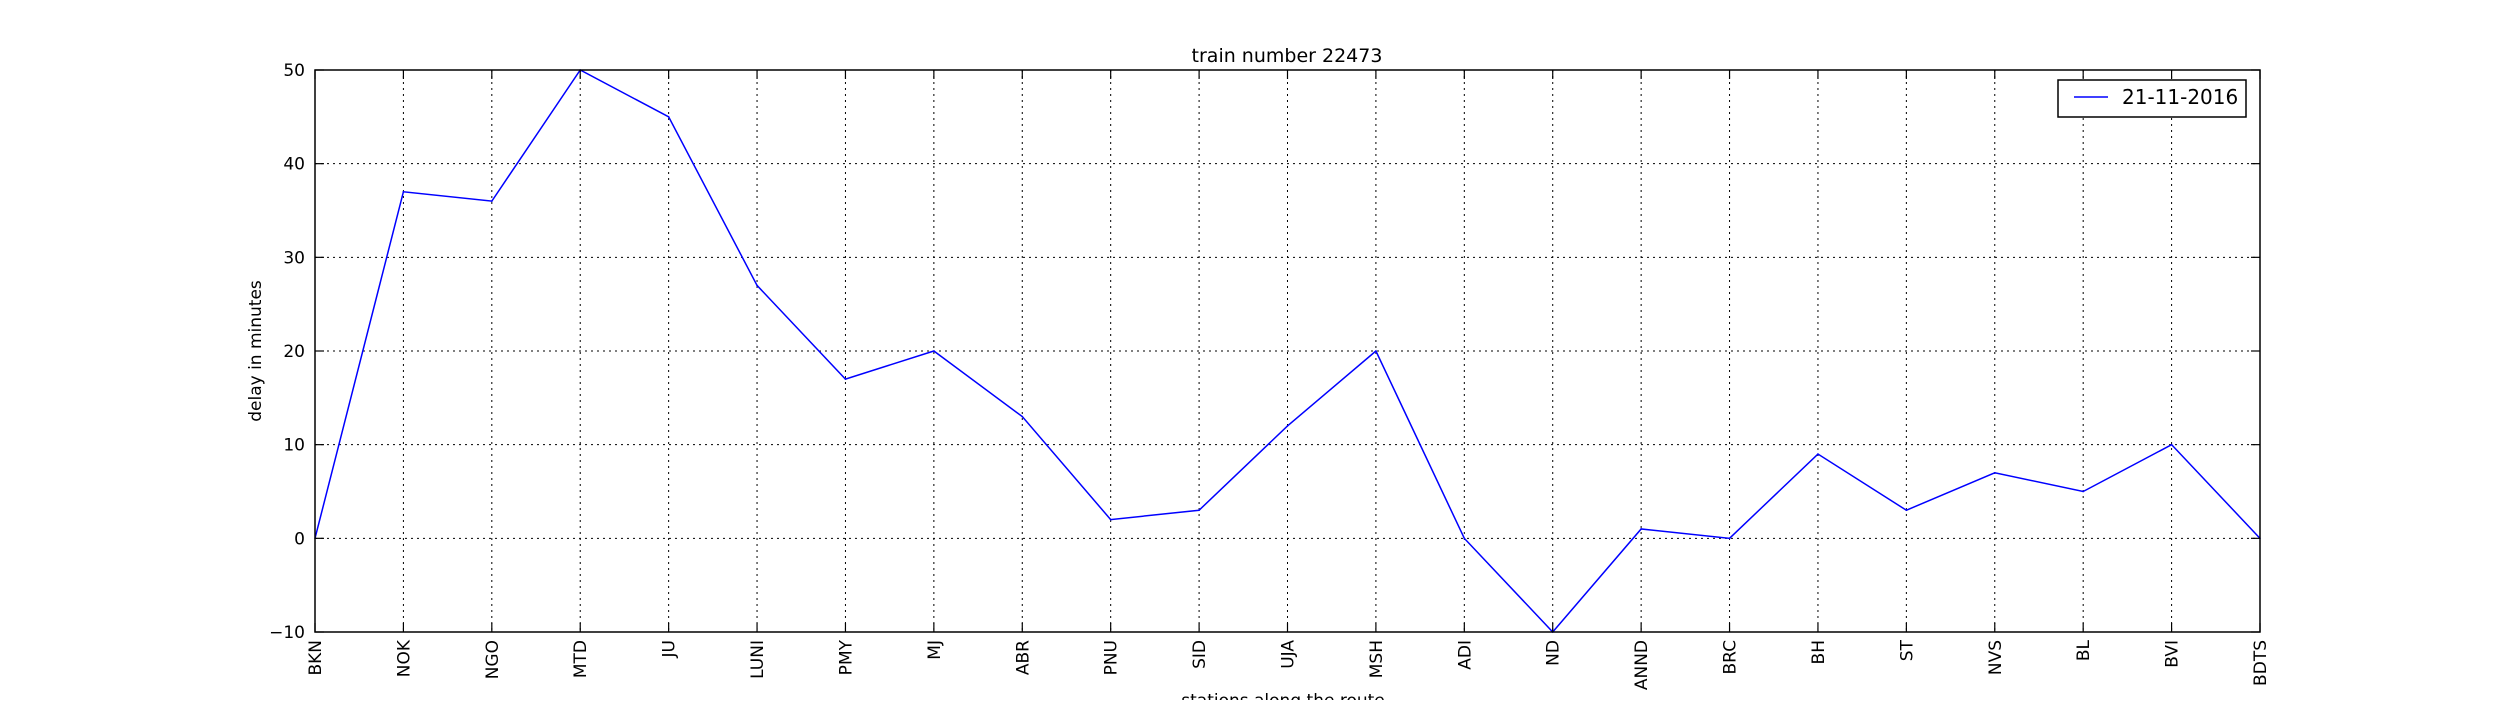  What do you see at coordinates (1377, 659) in the screenshot?
I see `x-tick-label: MSH` at bounding box center [1377, 659].